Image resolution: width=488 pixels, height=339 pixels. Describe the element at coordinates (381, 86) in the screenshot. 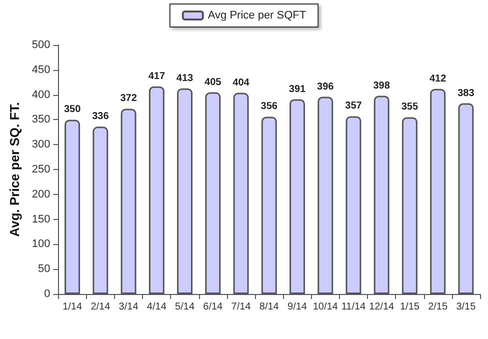

I see `data-label: 398` at that location.